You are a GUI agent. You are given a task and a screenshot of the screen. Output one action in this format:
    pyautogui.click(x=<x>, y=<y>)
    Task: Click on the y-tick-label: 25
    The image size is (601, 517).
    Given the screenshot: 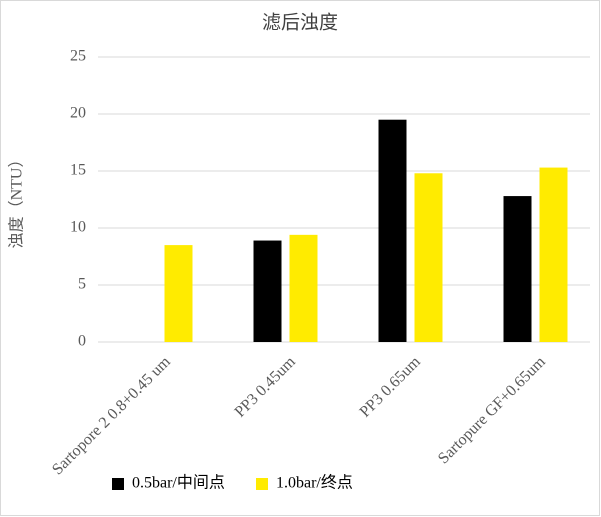 What is the action you would take?
    pyautogui.click(x=78, y=56)
    